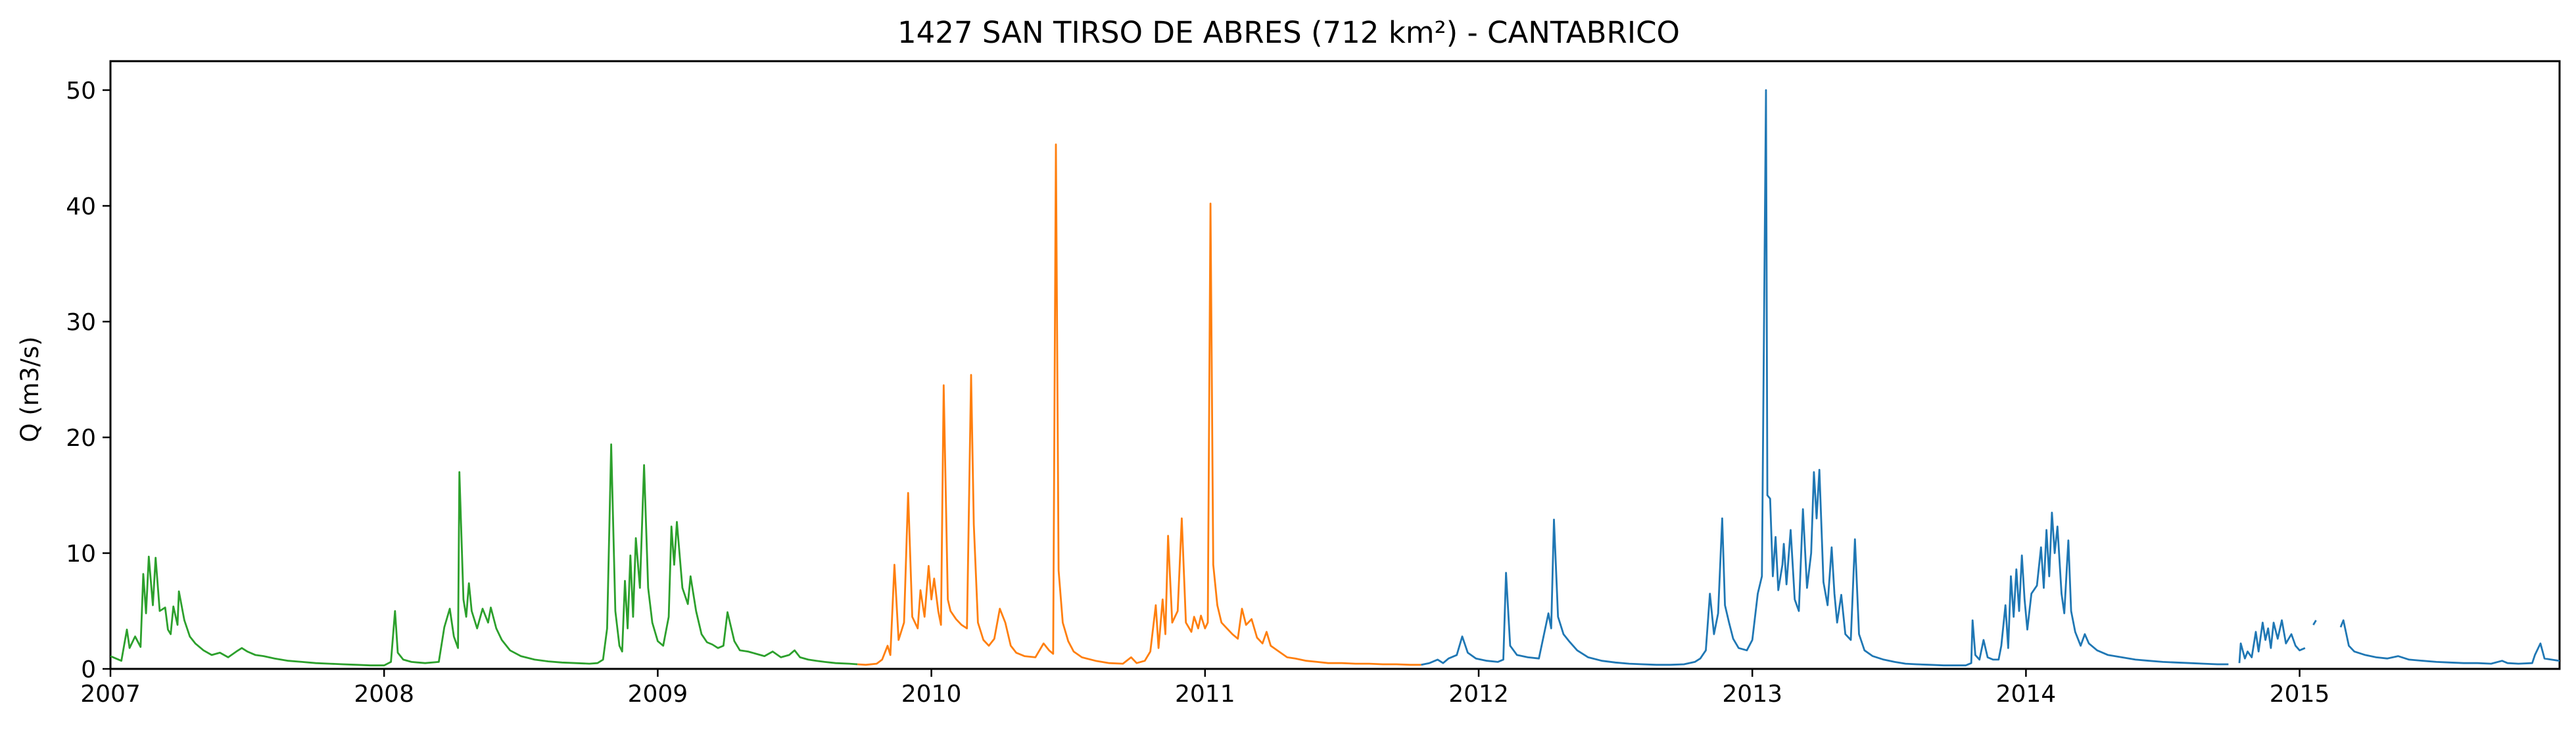 The height and width of the screenshot is (734, 2576). What do you see at coordinates (1479, 694) in the screenshot?
I see `x-tick-label: 2012` at bounding box center [1479, 694].